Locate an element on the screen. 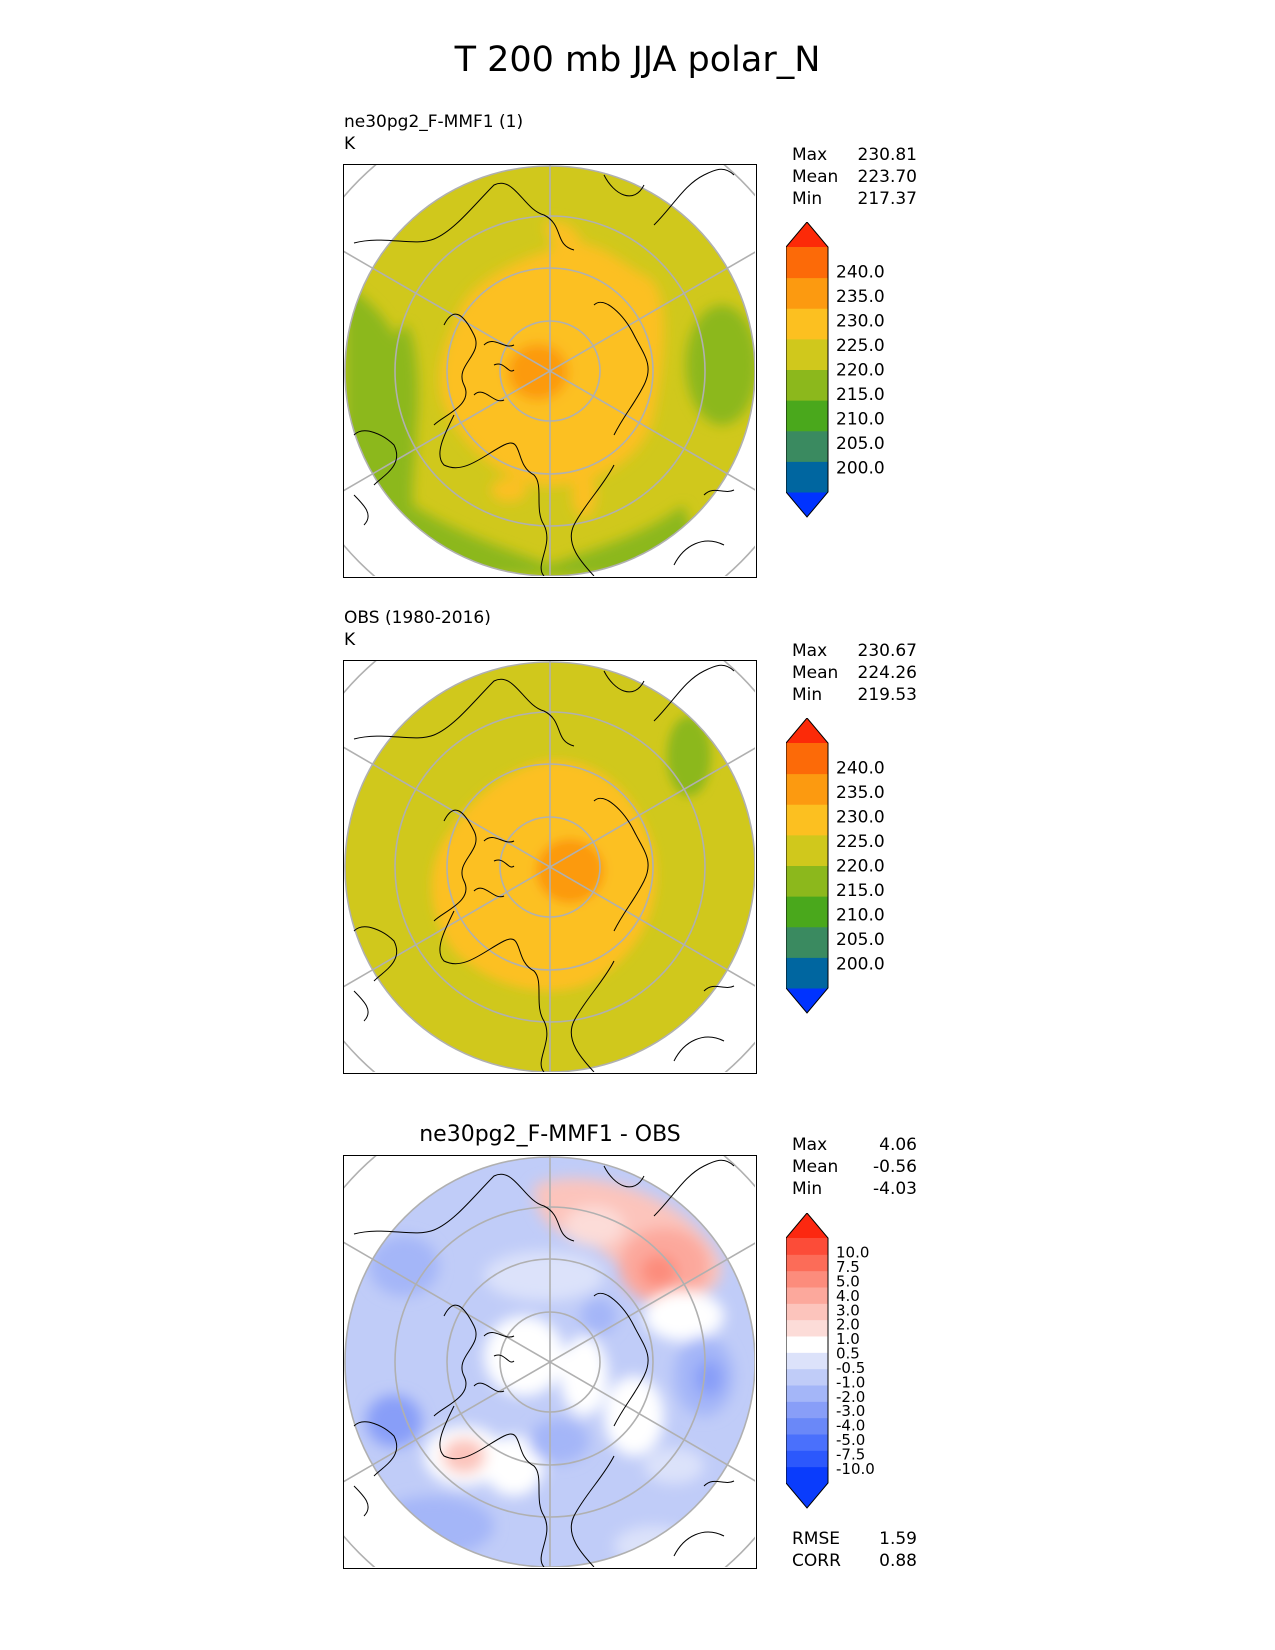 The height and width of the screenshot is (1650, 1275). panel3-metric-rmse-label: RMSE is located at coordinates (816, 1539).